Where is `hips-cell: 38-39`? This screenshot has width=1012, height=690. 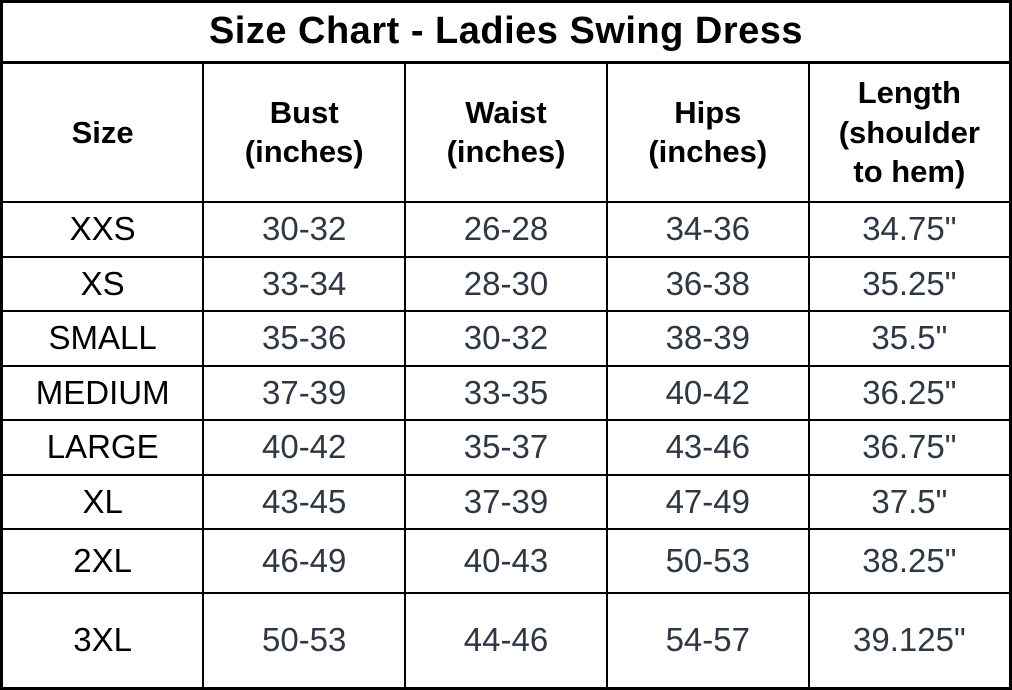 hips-cell: 38-39 is located at coordinates (707, 338).